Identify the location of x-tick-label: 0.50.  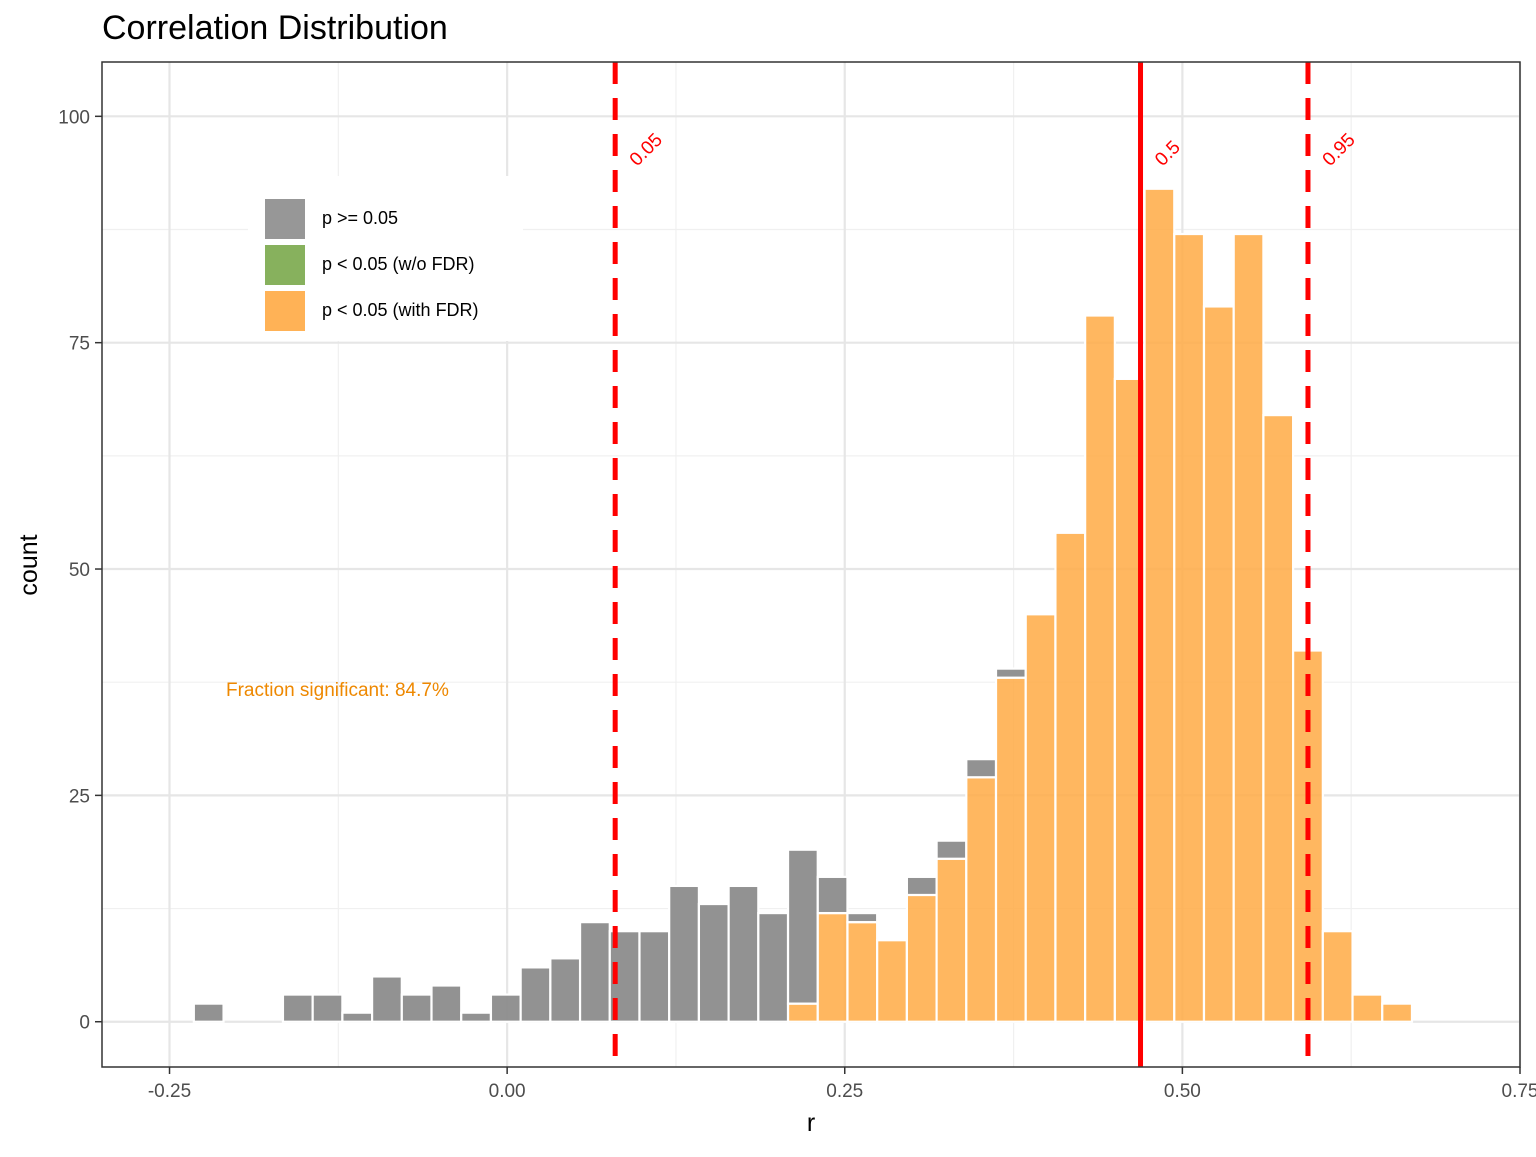
(1182, 1091).